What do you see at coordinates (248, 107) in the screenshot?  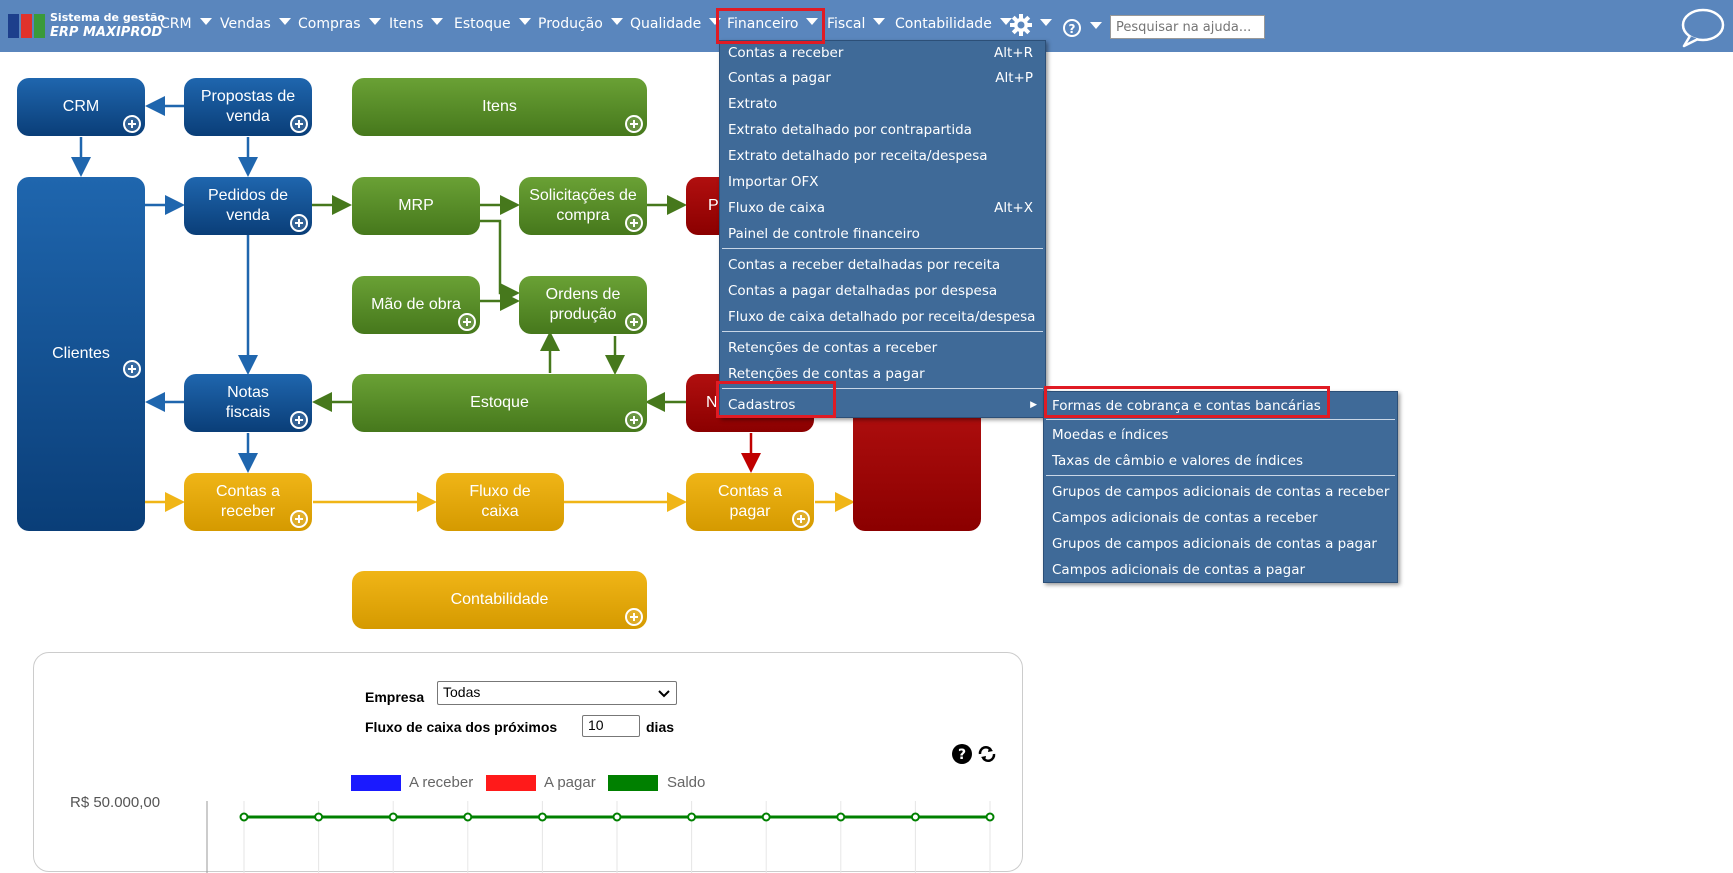 I see `flow-propostas-de-venda: Propostas de venda` at bounding box center [248, 107].